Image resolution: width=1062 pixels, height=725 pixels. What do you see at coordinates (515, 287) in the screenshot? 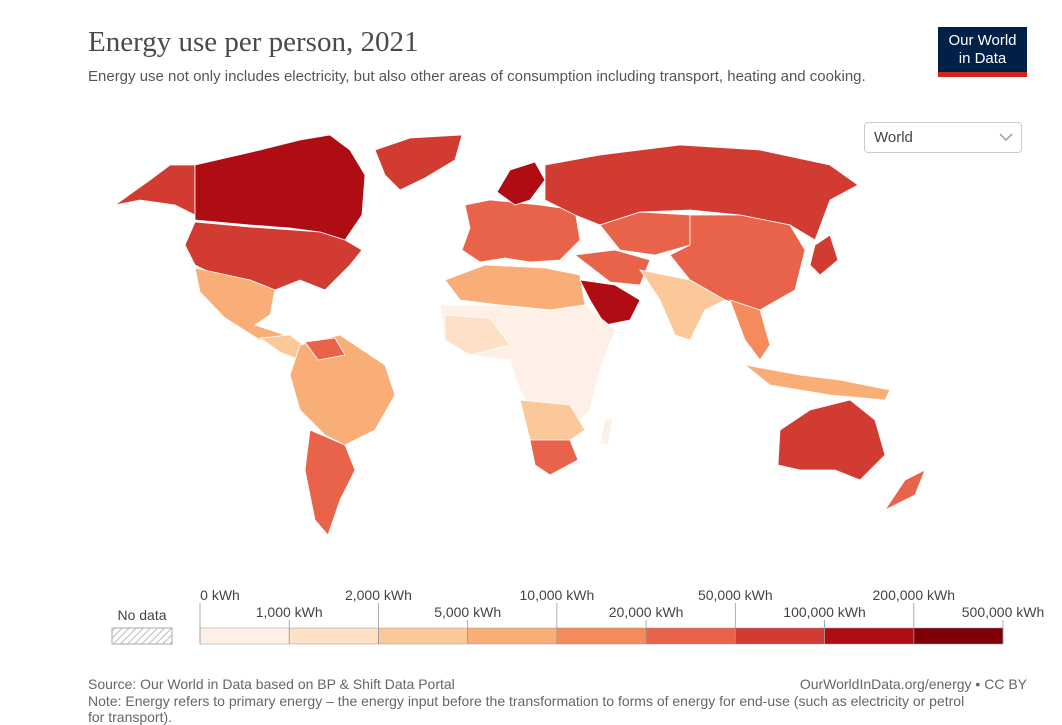
I see `north-africa` at bounding box center [515, 287].